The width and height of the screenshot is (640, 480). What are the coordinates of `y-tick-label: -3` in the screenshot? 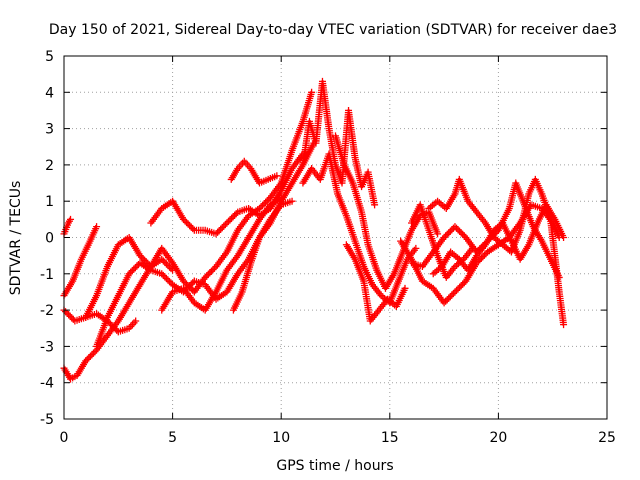 It's located at (47, 347).